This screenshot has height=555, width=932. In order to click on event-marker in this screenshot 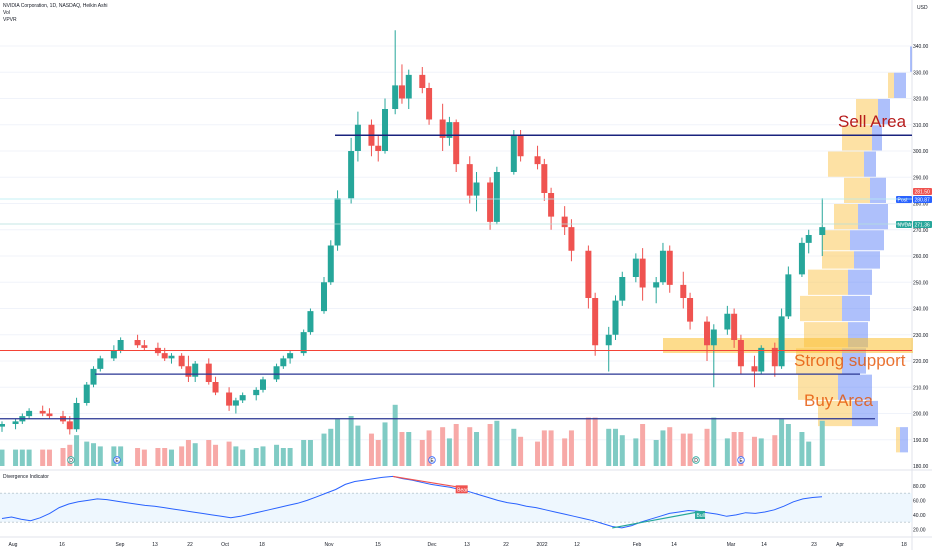, I will do `click(71, 460)`.